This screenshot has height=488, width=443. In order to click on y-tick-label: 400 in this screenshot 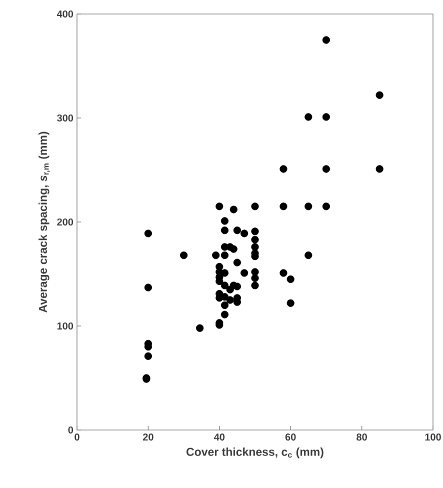, I will do `click(65, 14)`.